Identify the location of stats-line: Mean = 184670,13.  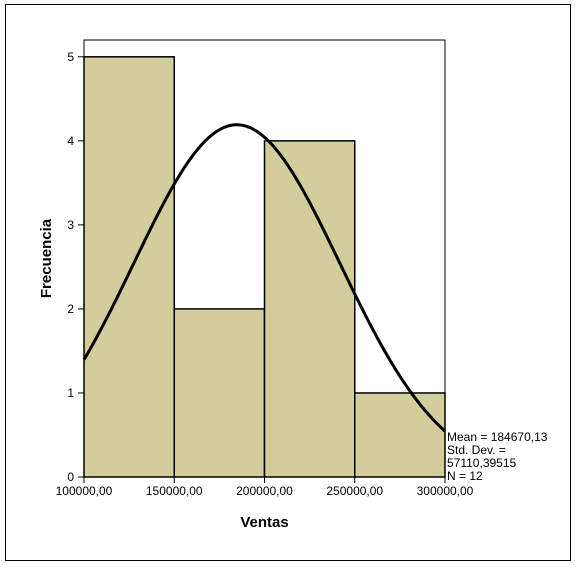
(497, 437).